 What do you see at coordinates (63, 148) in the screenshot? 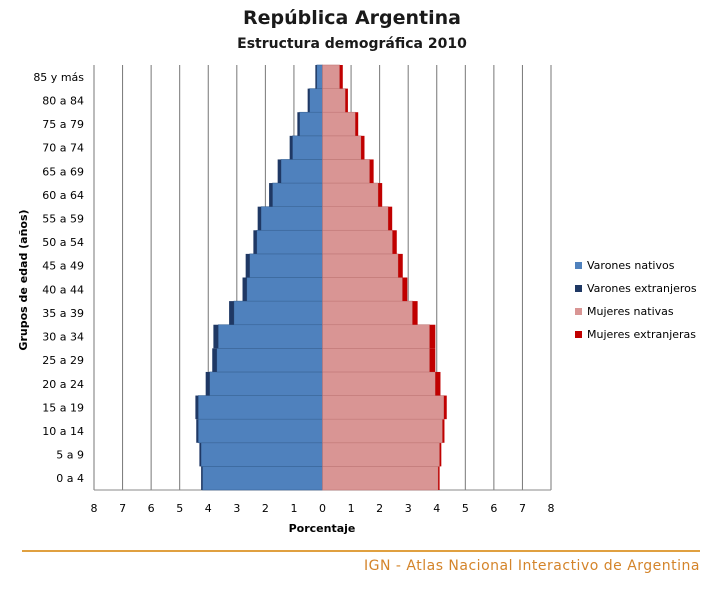
I see `y-tick-label: 70 a 74` at bounding box center [63, 148].